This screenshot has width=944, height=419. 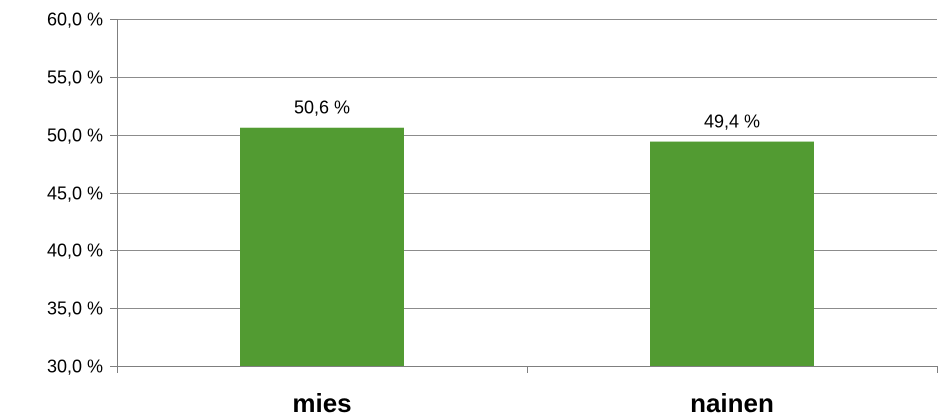 What do you see at coordinates (75, 194) in the screenshot?
I see `y-tick-label: 45,0 %` at bounding box center [75, 194].